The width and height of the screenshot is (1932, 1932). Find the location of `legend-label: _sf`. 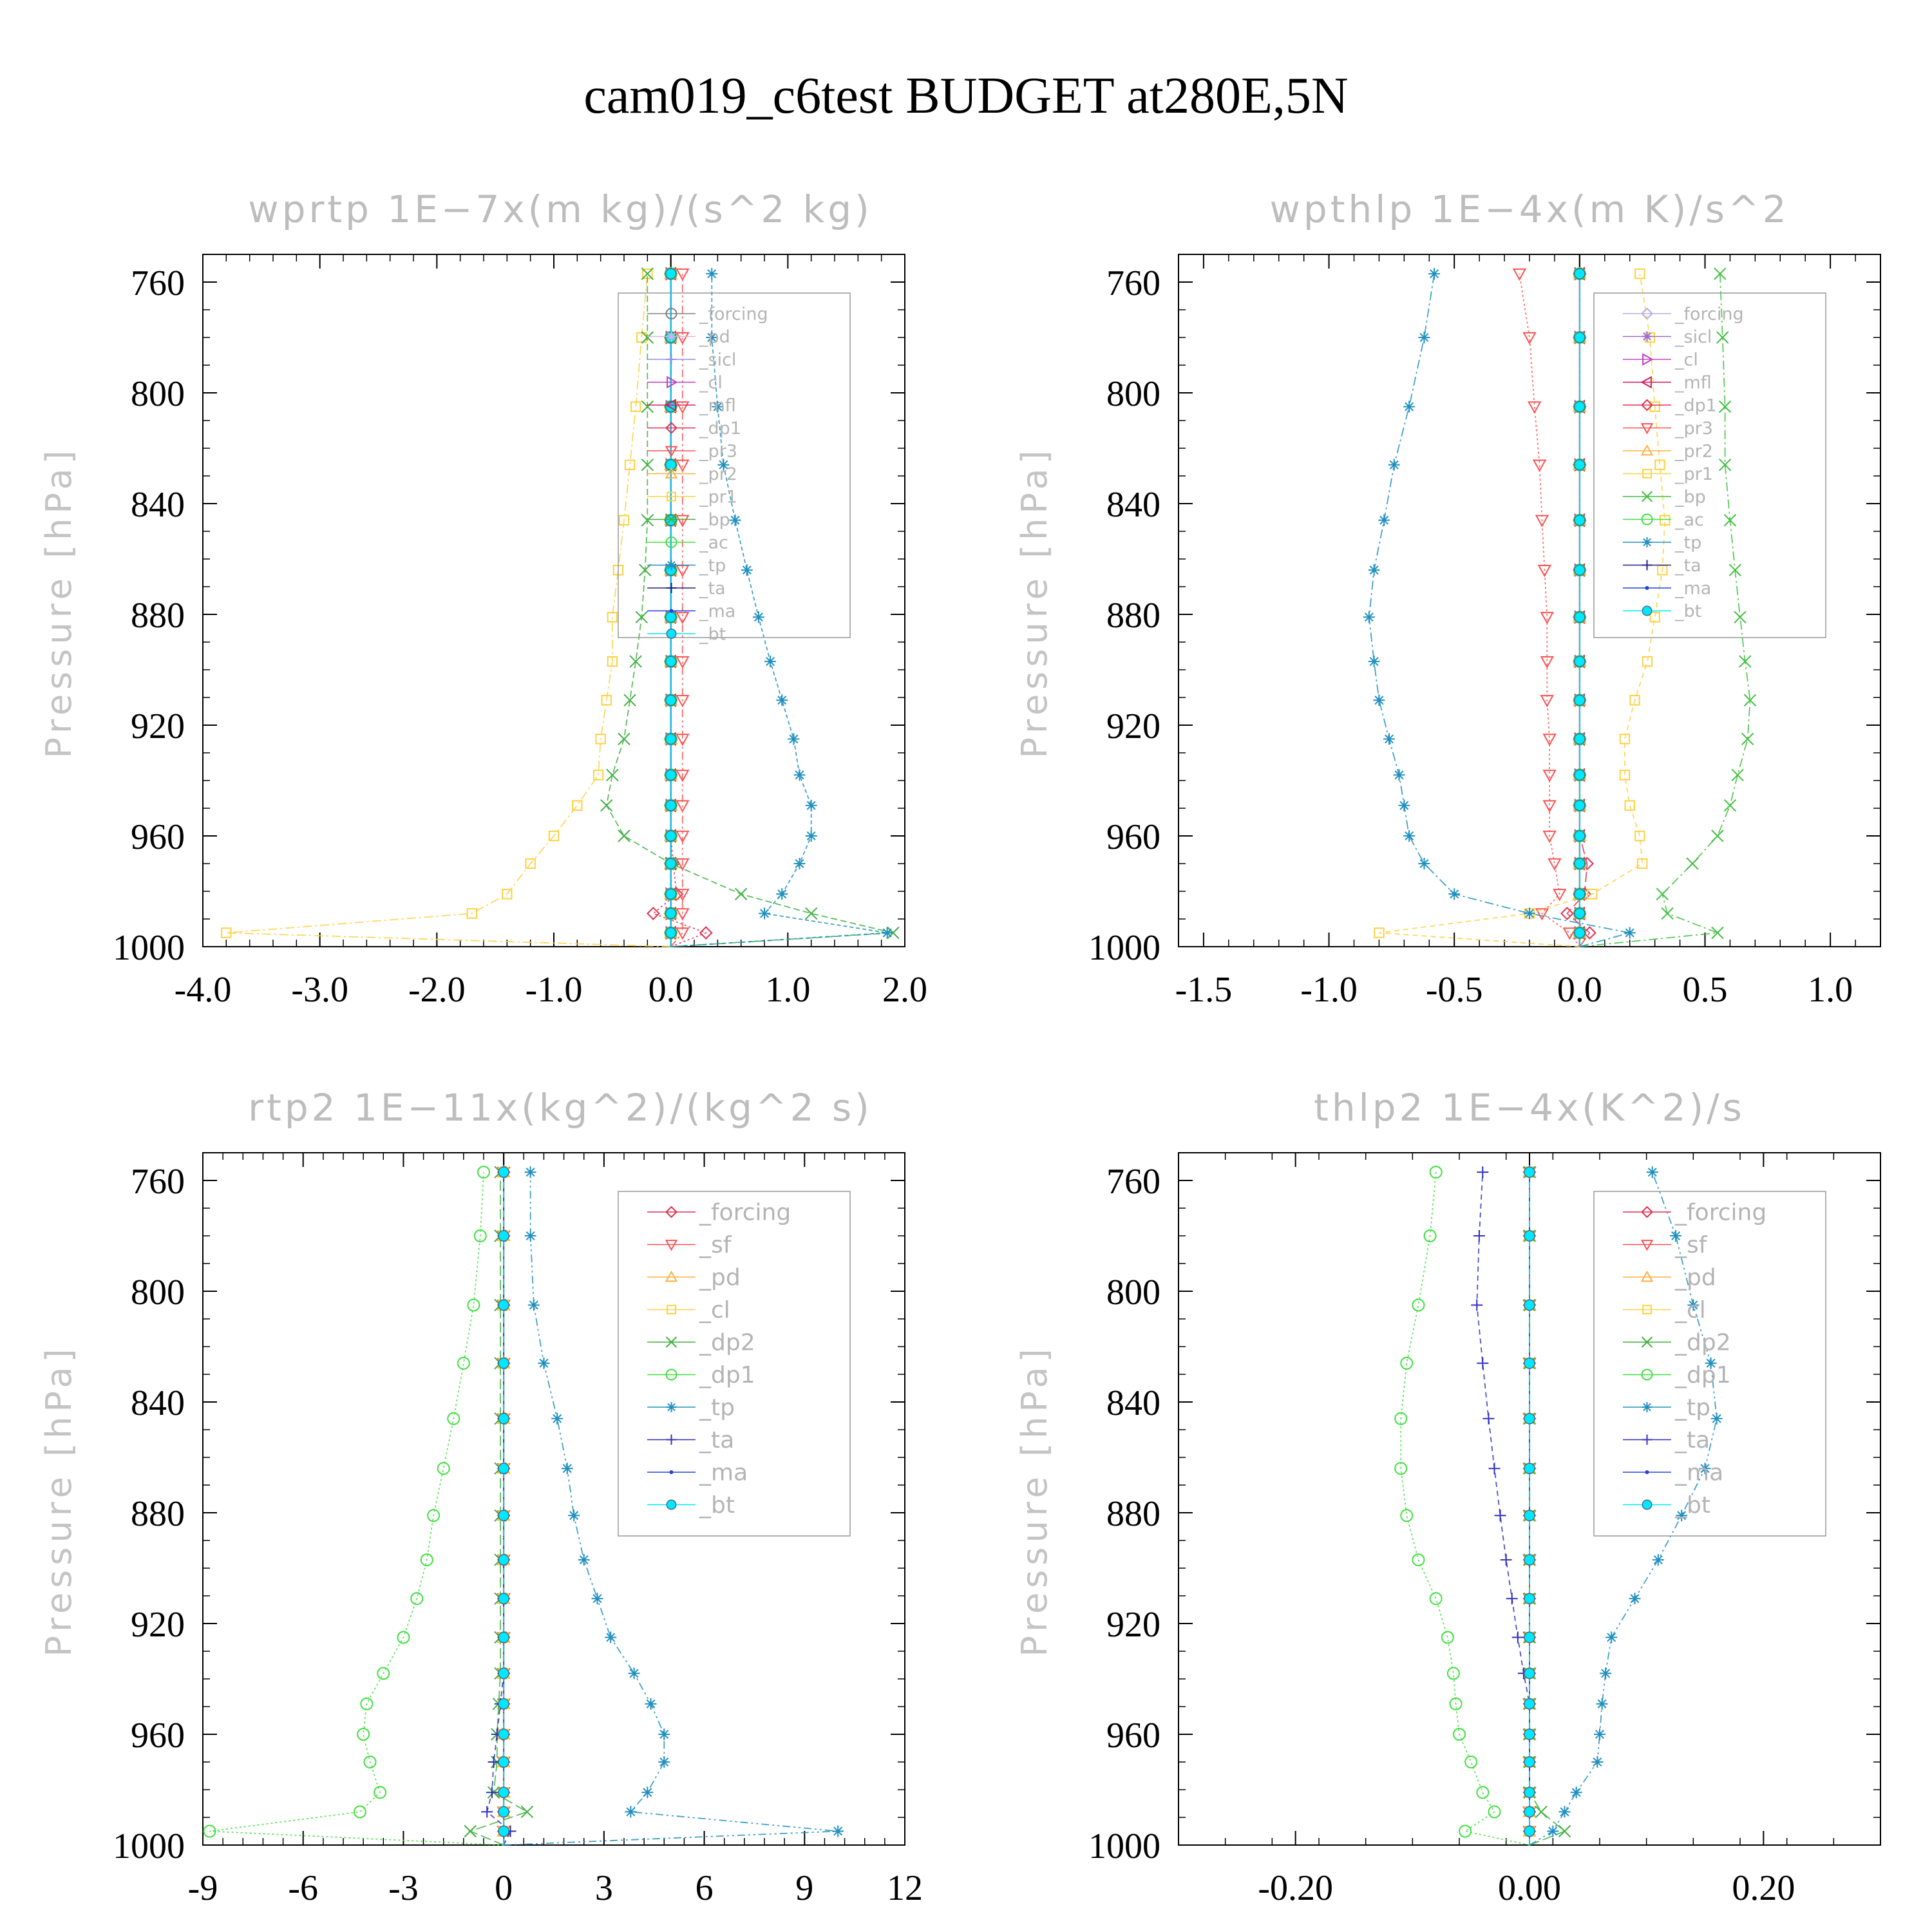

legend-label: _sf is located at coordinates (1691, 1245).